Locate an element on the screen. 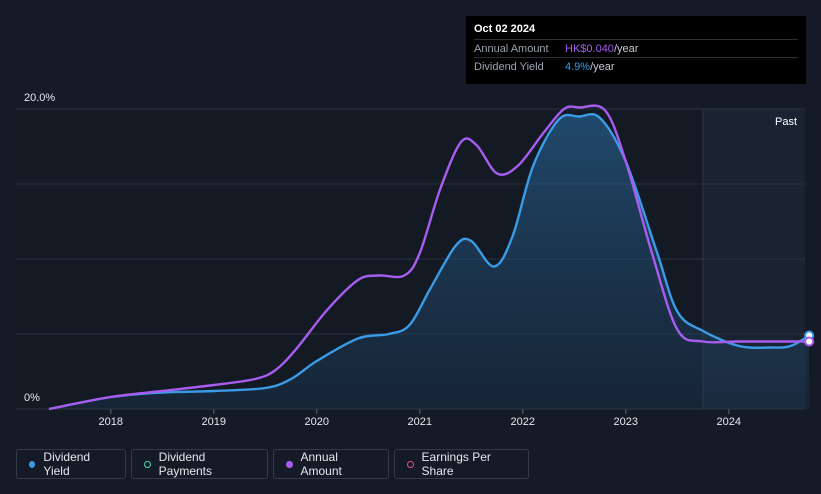  past-label: Past is located at coordinates (786, 122).